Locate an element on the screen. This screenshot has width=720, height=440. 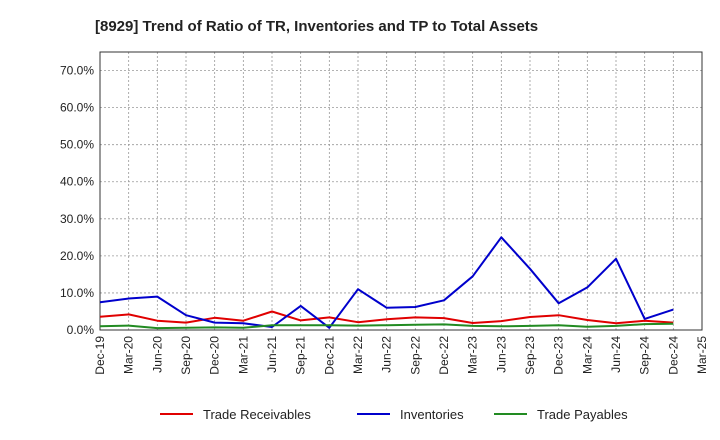
x-tick-label: Mar-21 is located at coordinates (243, 355).